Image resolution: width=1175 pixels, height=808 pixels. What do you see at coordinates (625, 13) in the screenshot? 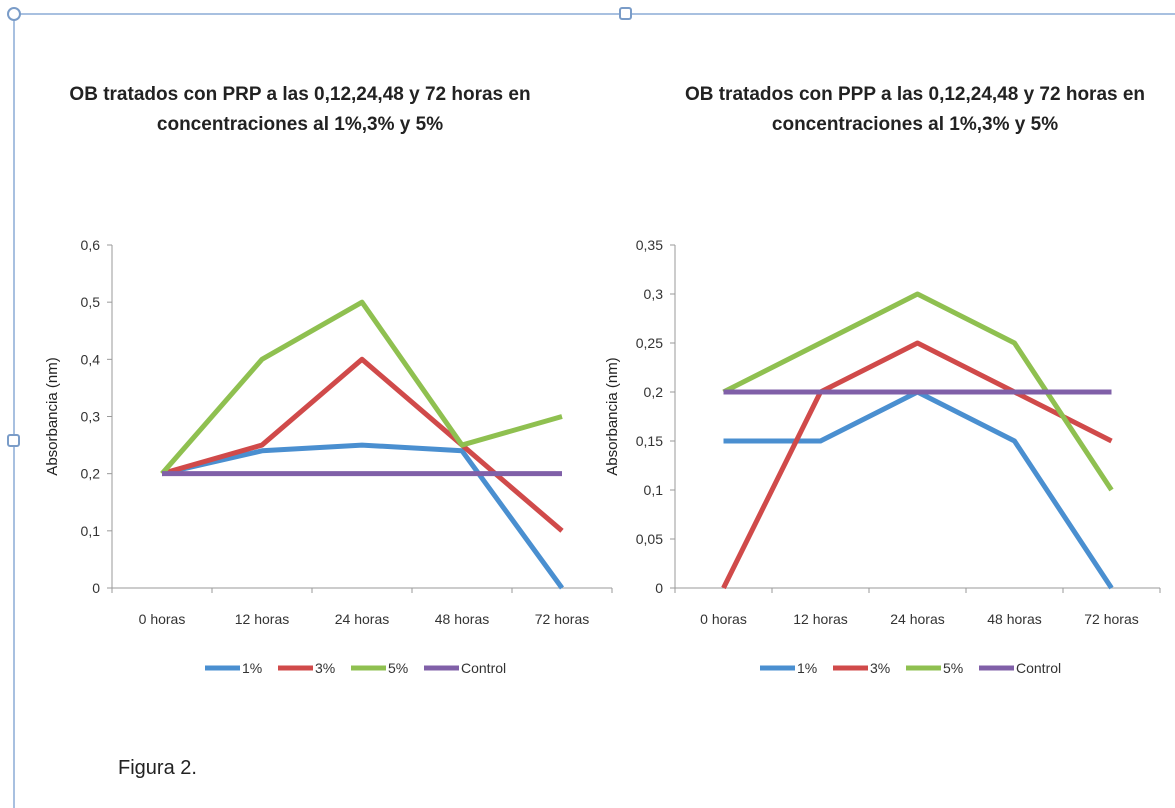
I see `top-resize-handle` at bounding box center [625, 13].